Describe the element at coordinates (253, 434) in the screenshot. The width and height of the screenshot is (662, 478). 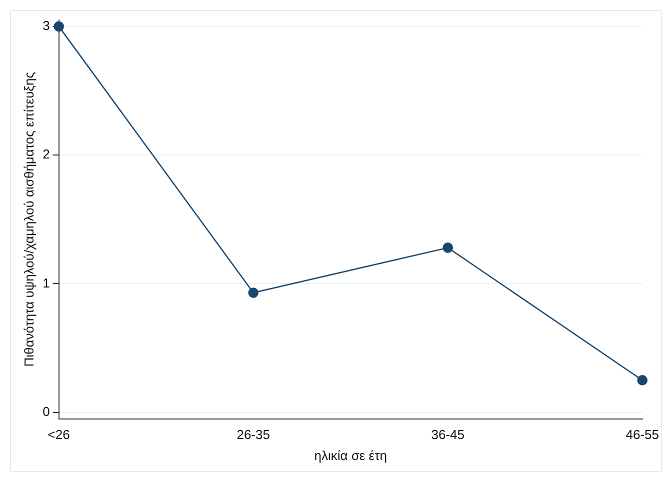
I see `x-tick-label: 26-35` at that location.